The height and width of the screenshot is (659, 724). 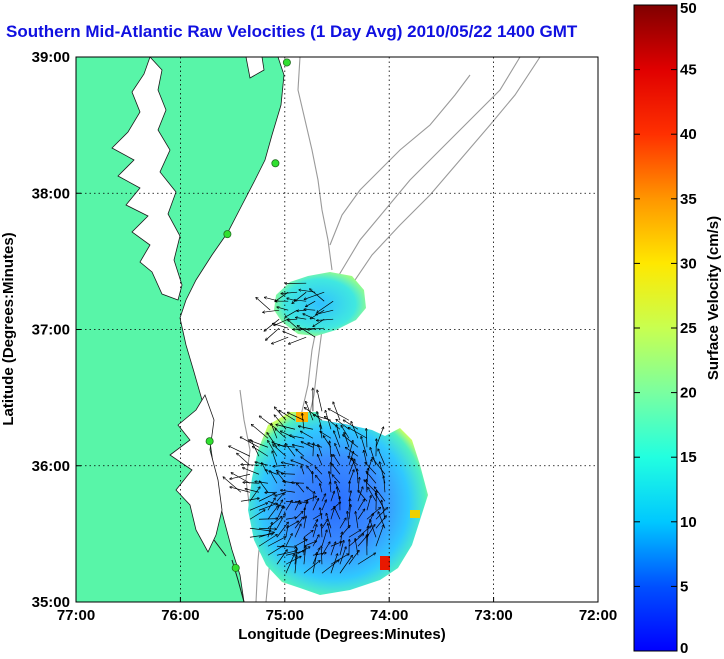 I want to click on x-tick-label: 72:00, so click(x=598, y=615).